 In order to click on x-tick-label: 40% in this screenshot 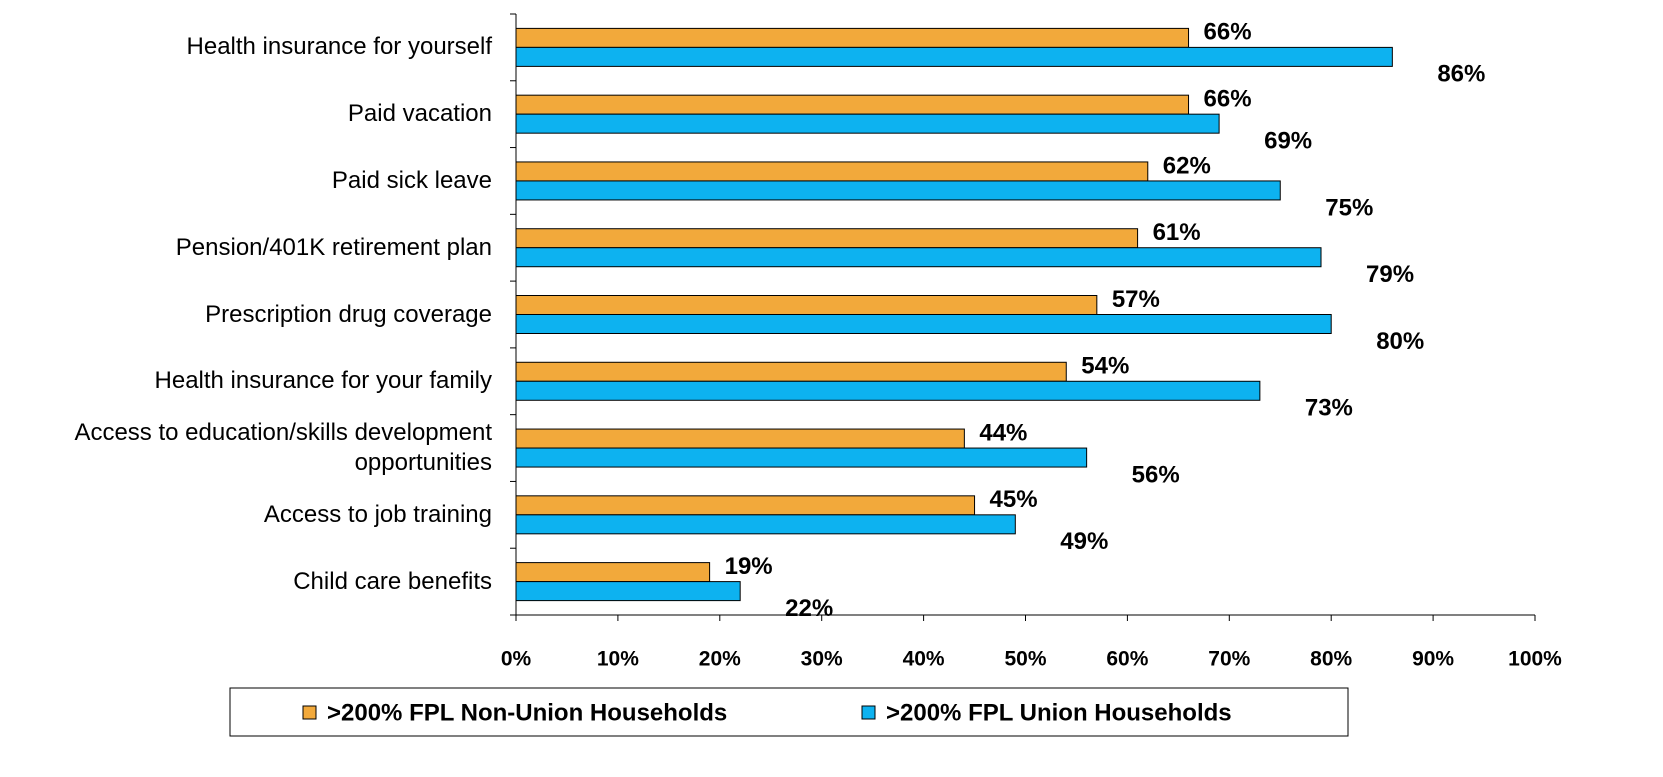, I will do `click(924, 659)`.